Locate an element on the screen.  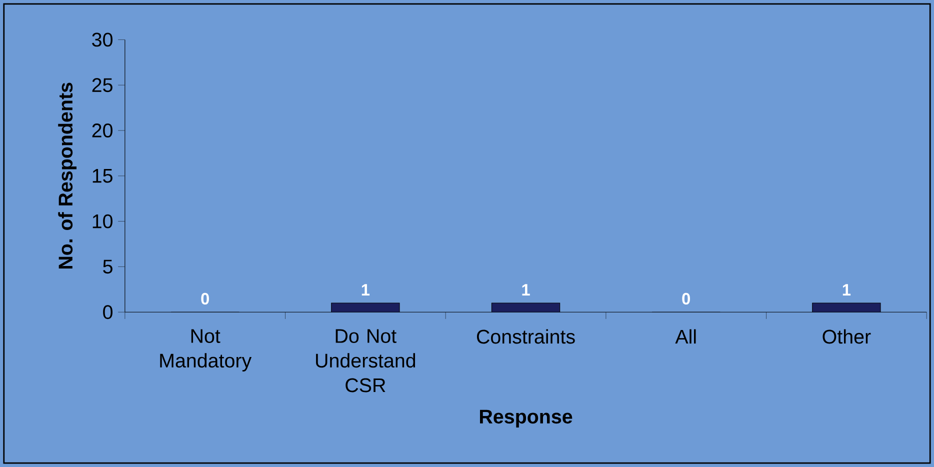
x-tick-label: Other is located at coordinates (846, 336).